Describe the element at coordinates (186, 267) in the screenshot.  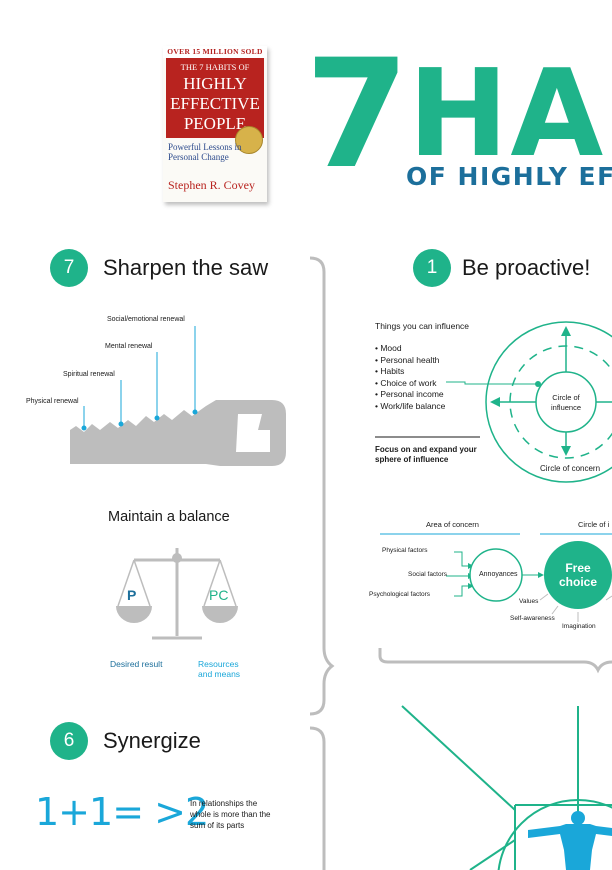
I see `habit-7-title: Sharpen the saw` at that location.